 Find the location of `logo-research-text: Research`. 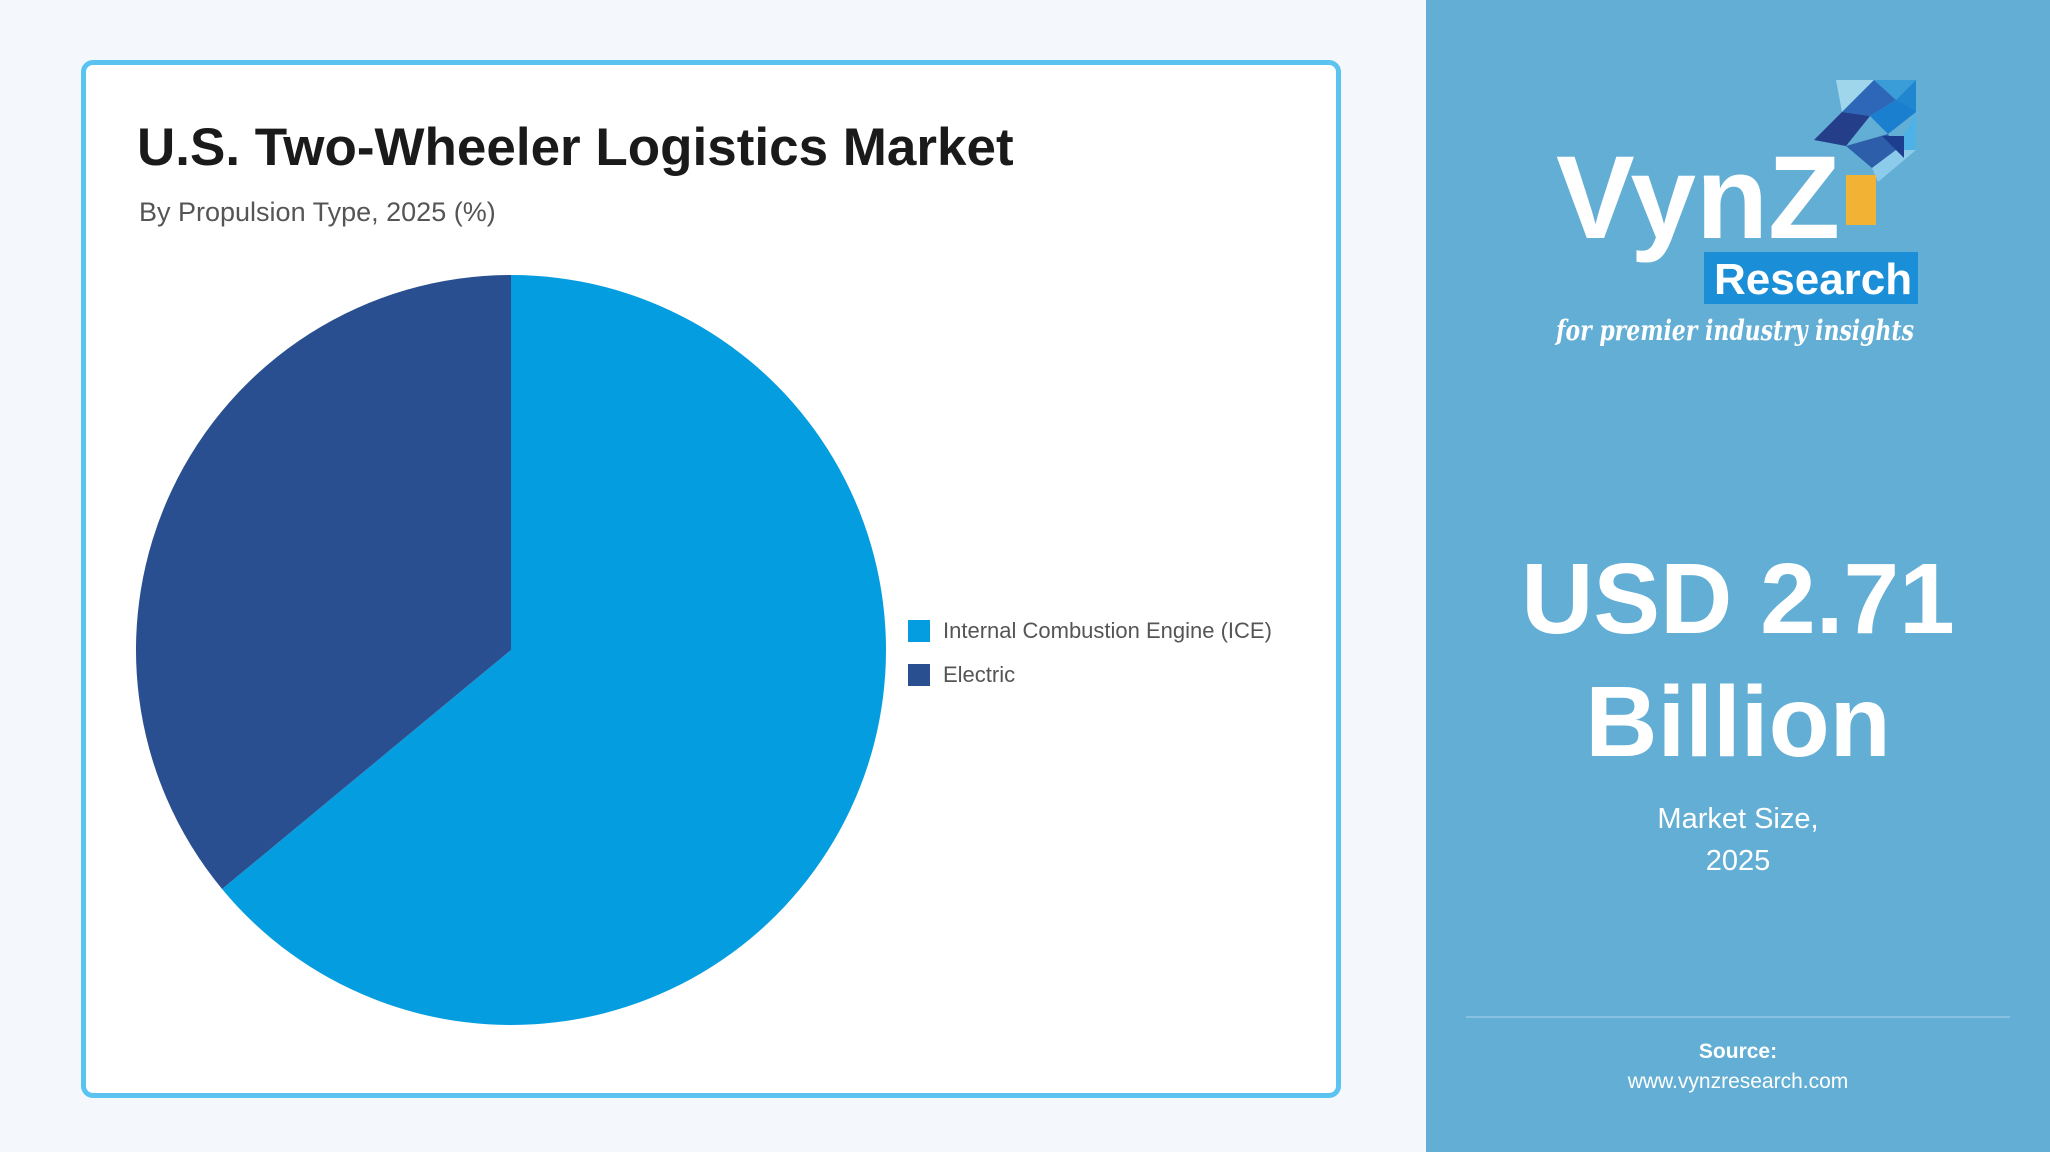

logo-research-text: Research is located at coordinates (1813, 279).